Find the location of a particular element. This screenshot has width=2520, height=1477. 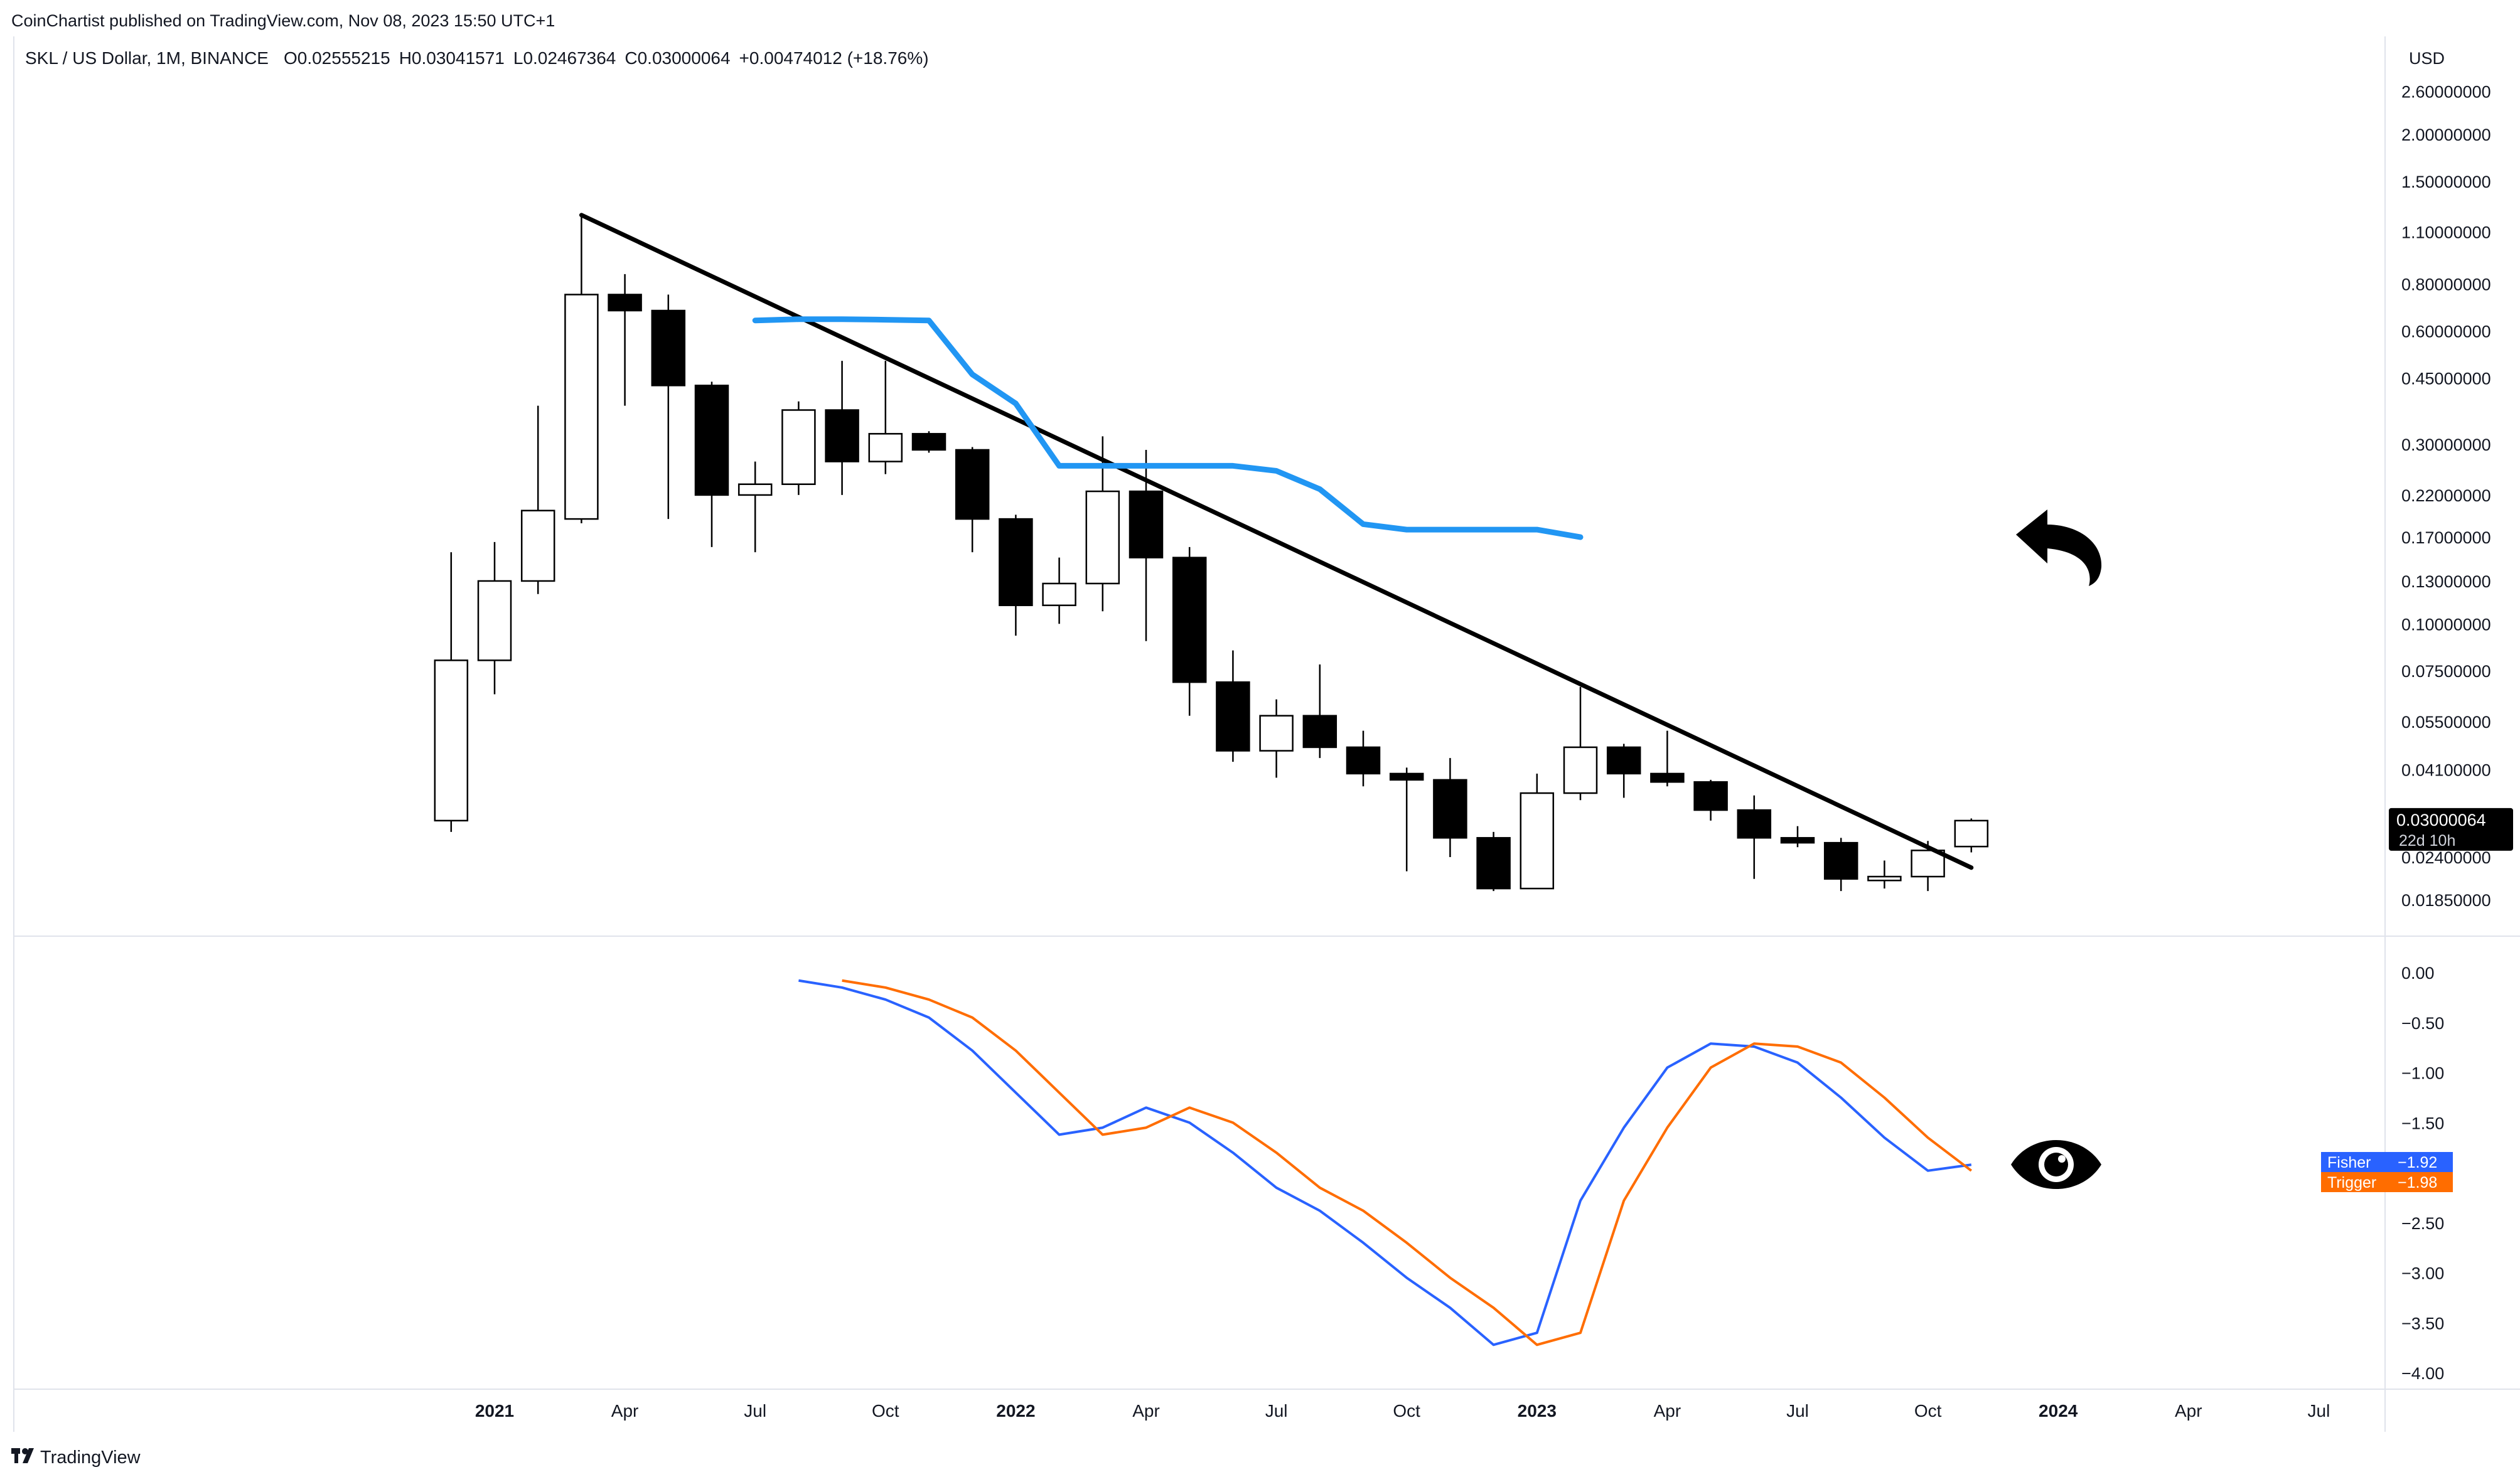

overlay-line-layer is located at coordinates (1168, 428).